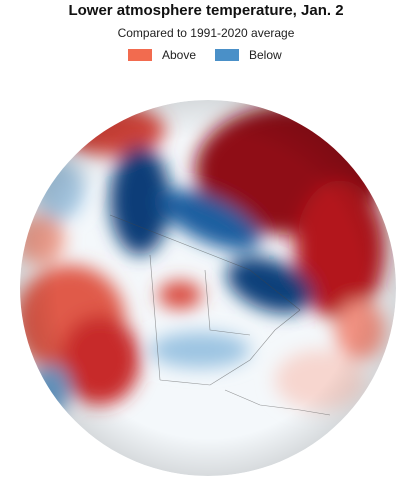  What do you see at coordinates (205, 55) in the screenshot?
I see `legend: Above Below` at bounding box center [205, 55].